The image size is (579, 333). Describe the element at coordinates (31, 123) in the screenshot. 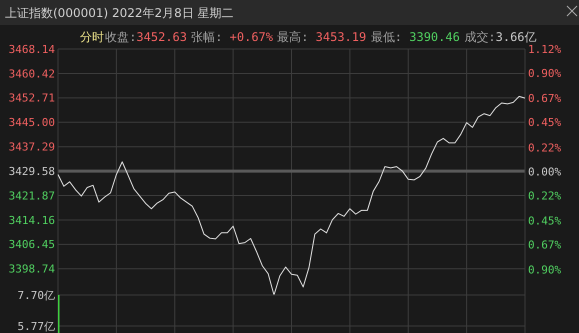

I see `y-tick-label: 3445.00` at that location.